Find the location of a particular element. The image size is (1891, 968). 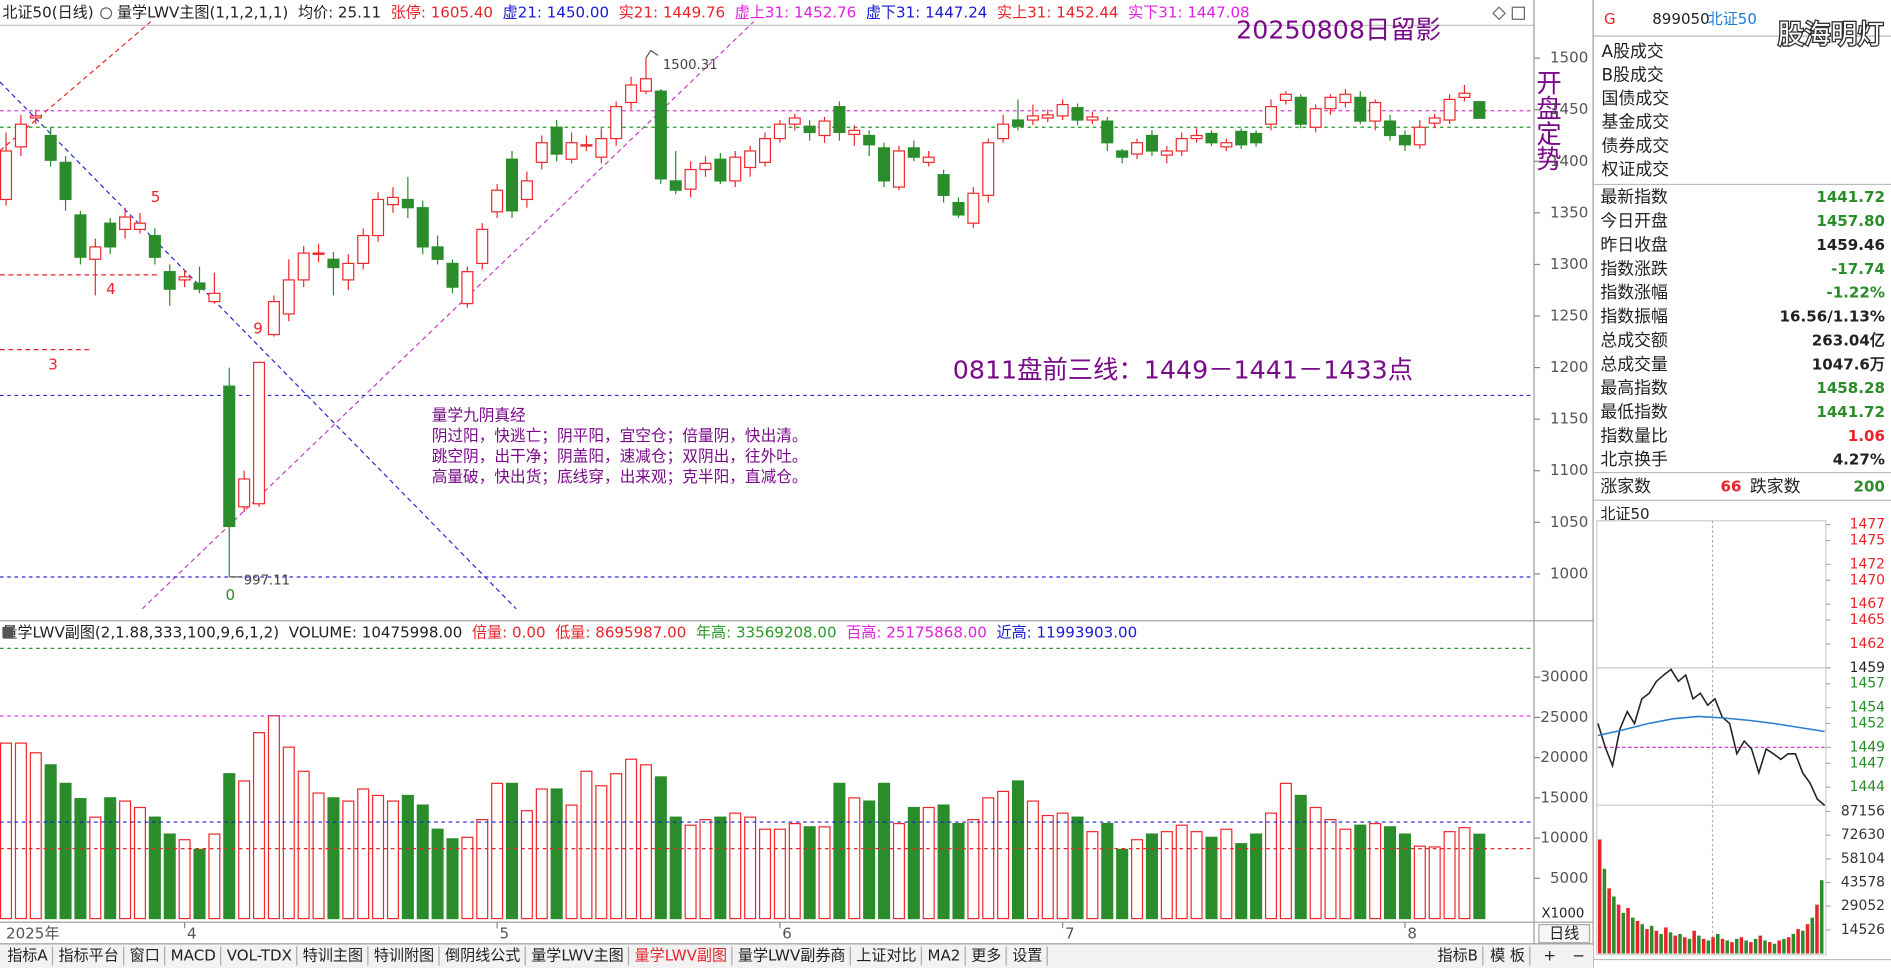

tab: 特训主图 is located at coordinates (333, 955).